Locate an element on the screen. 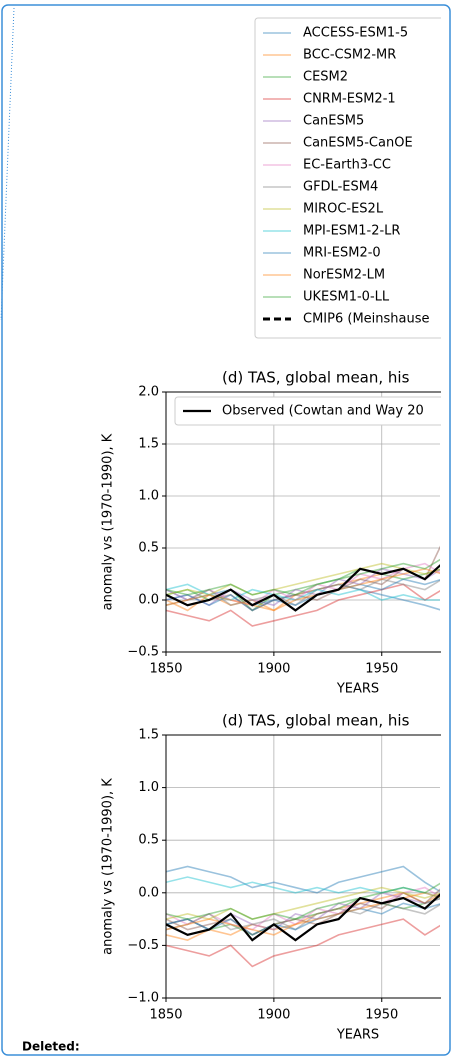 This screenshot has height=1058, width=454. legend-label: NorESM2-LM is located at coordinates (344, 275).